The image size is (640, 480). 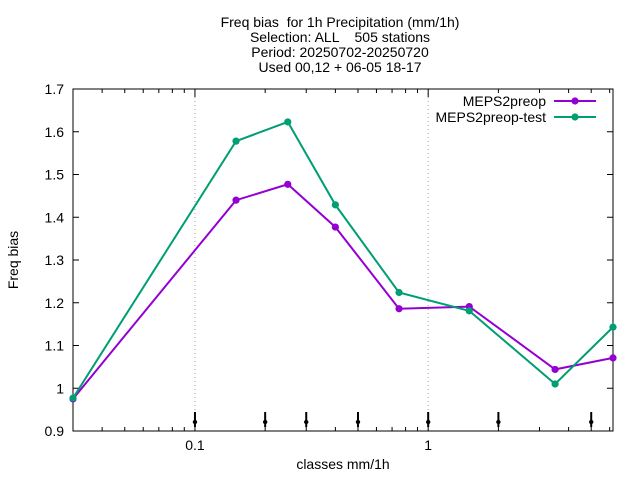 I want to click on legend: MEPS2preop MEPS2preop-test, so click(x=516, y=109).